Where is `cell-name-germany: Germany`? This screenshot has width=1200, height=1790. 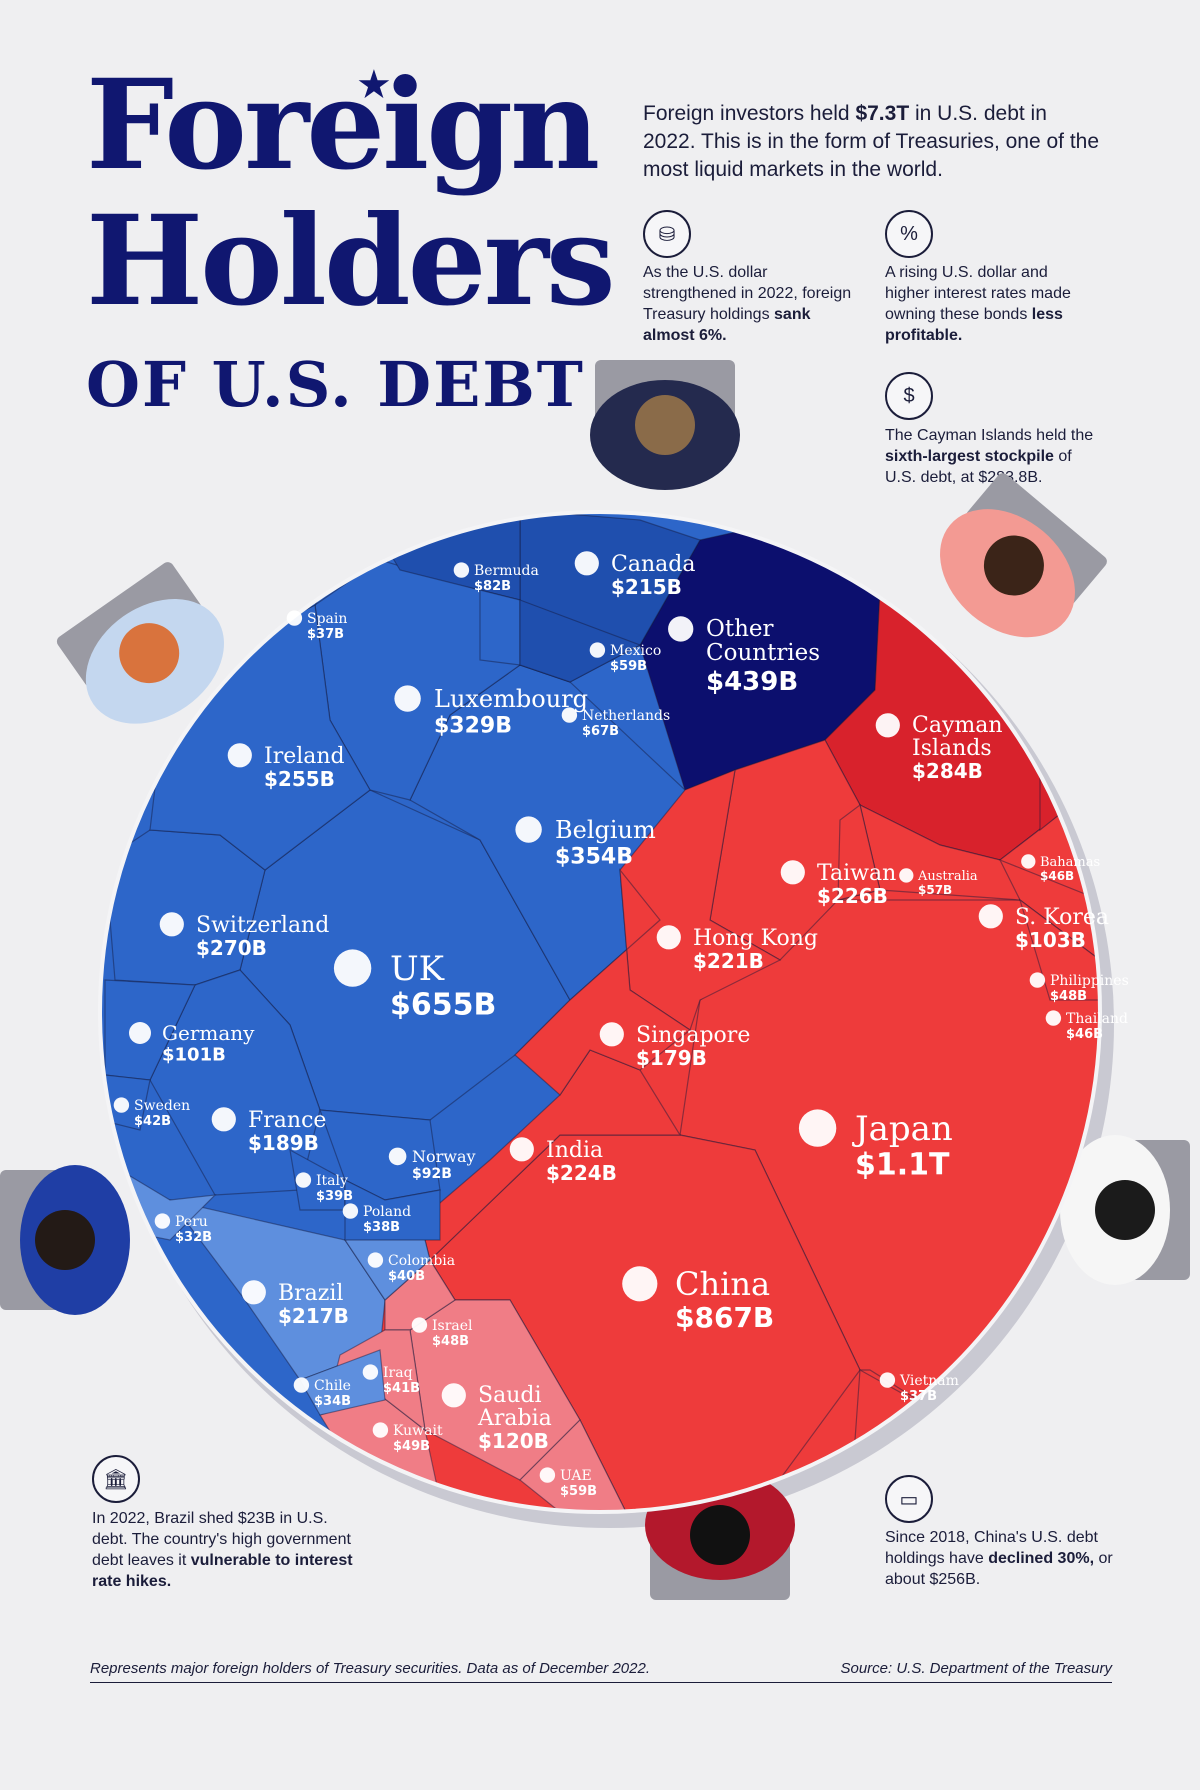
cell-name-germany: Germany is located at coordinates (208, 1033).